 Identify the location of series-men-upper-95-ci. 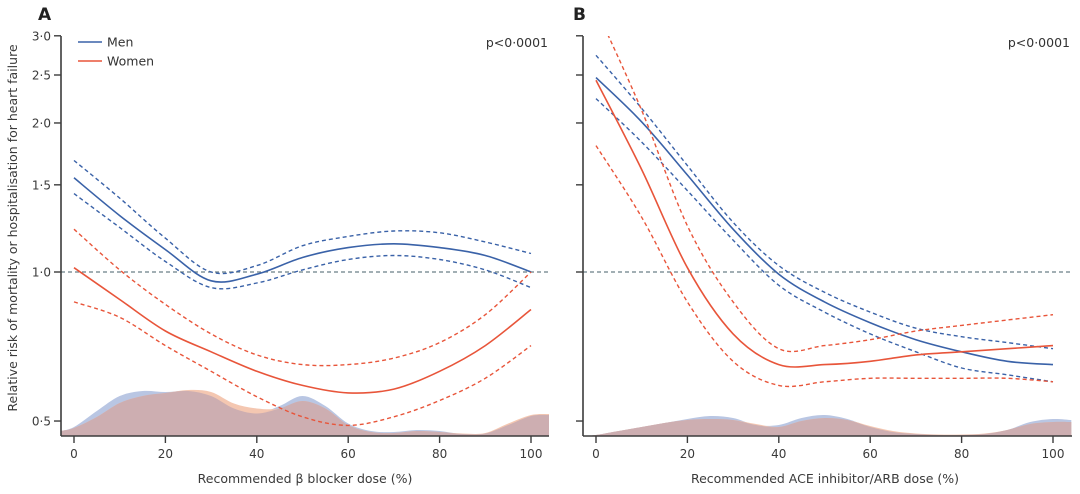
(302, 217).